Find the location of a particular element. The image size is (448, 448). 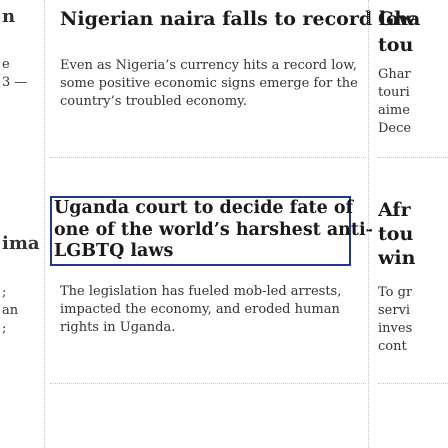

left-text-fragment: e is located at coordinates (6, 64).